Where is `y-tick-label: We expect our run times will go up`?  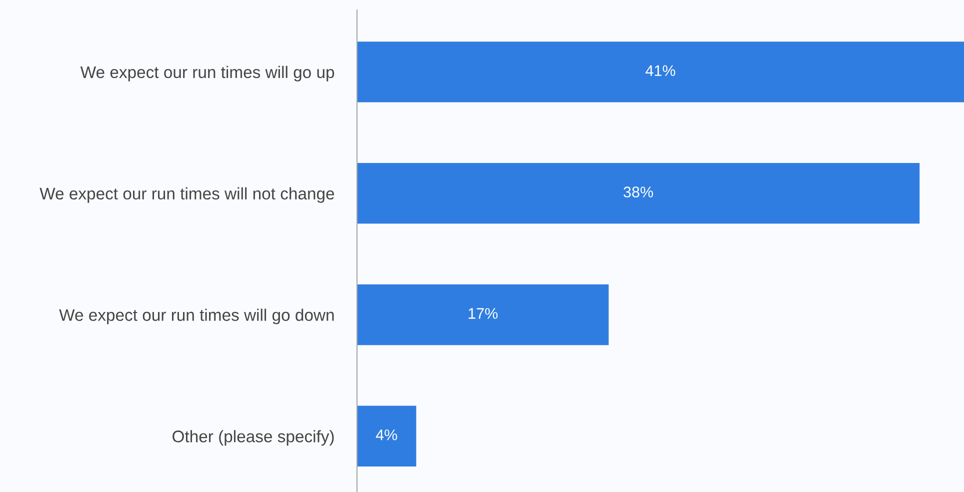
y-tick-label: We expect our run times will go up is located at coordinates (207, 74).